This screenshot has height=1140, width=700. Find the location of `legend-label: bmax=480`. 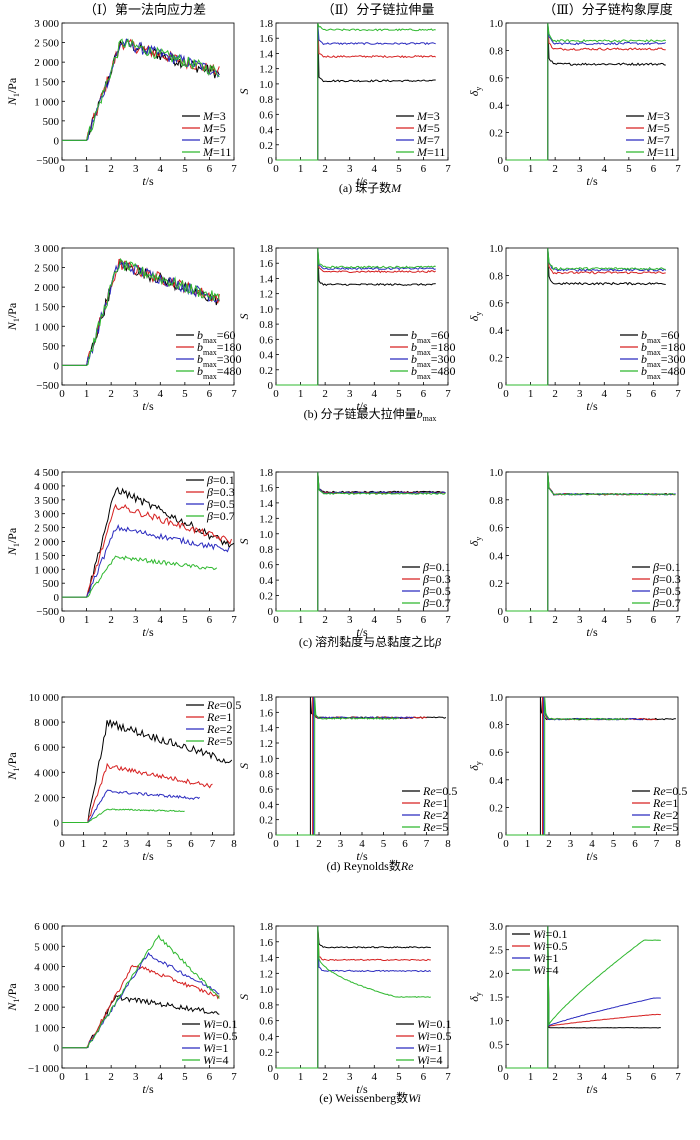

legend-label: bmax=480 is located at coordinates (433, 372).